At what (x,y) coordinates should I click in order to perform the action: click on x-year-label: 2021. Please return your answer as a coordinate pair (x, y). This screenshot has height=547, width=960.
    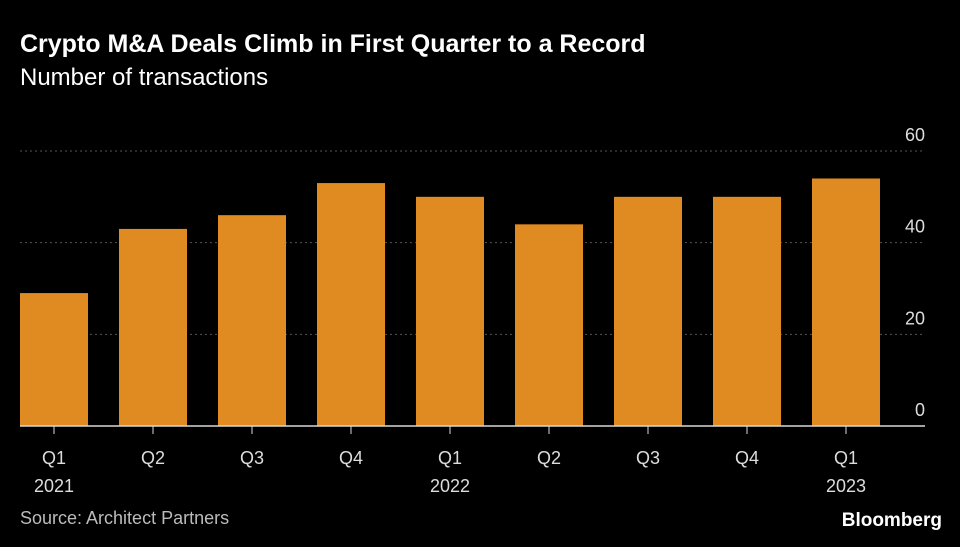
    Looking at the image, I should click on (54, 486).